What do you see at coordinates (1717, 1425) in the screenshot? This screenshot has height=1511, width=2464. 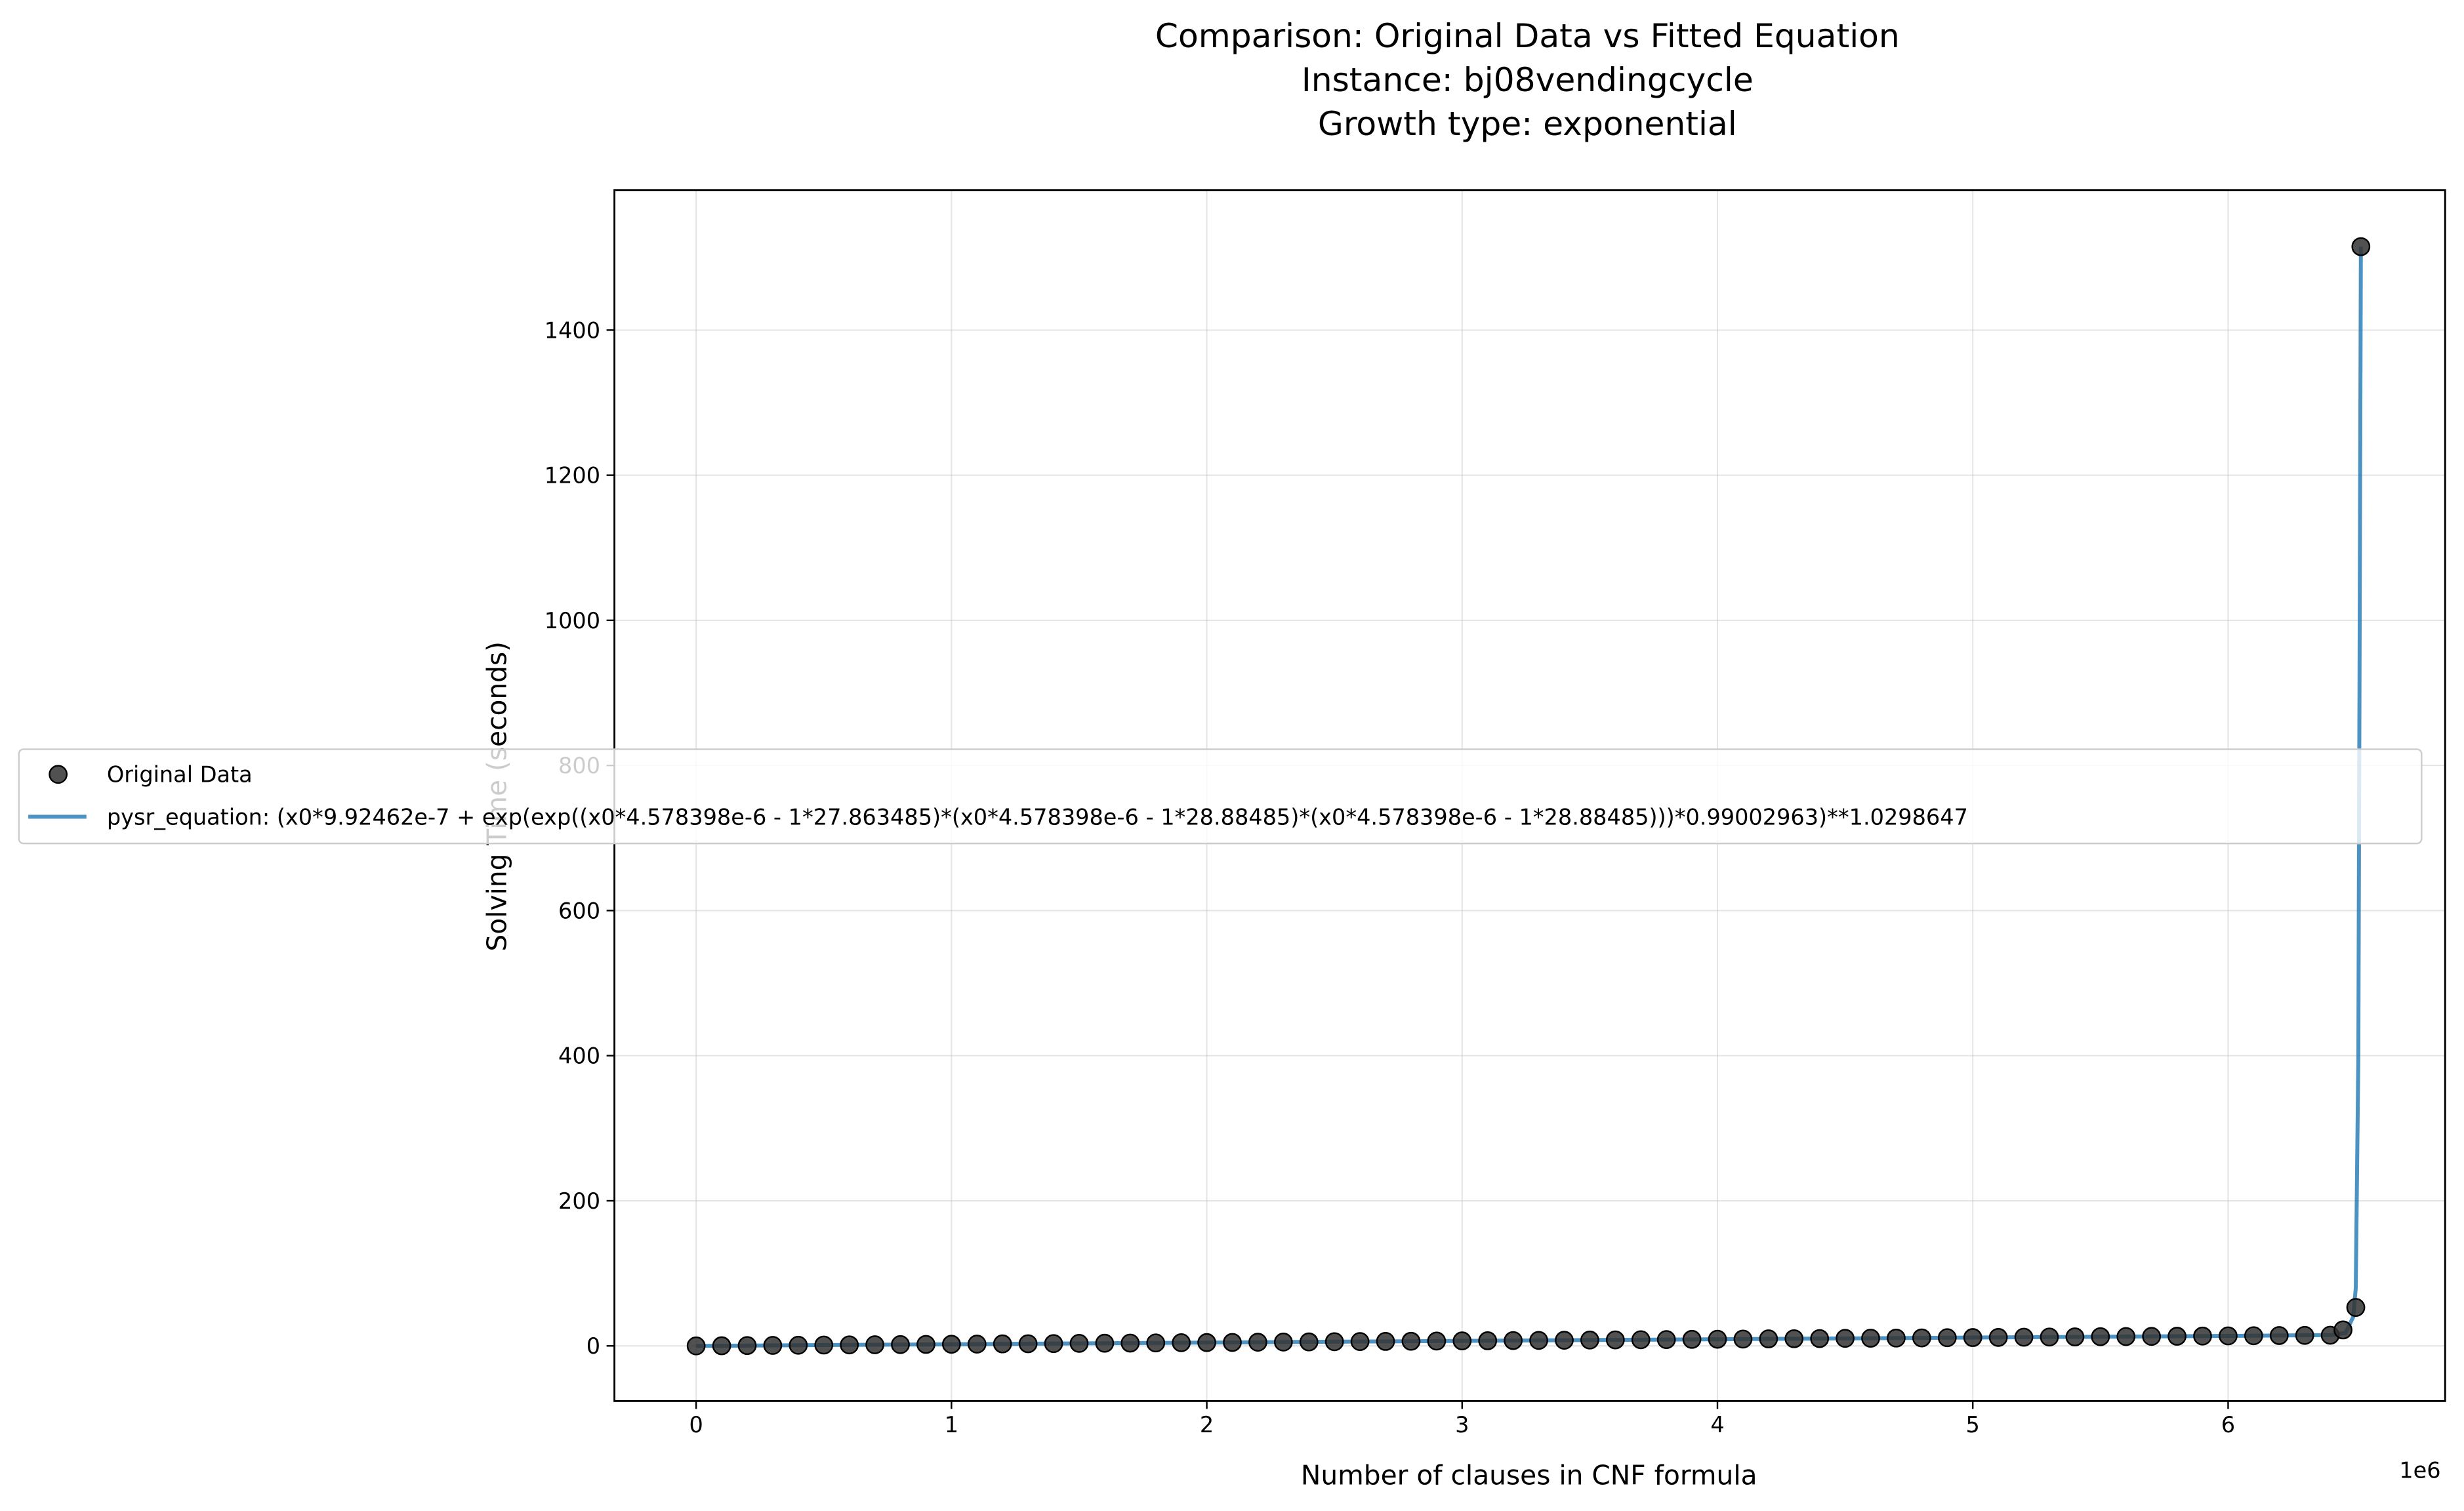 I see `x-tick-label: 4` at bounding box center [1717, 1425].